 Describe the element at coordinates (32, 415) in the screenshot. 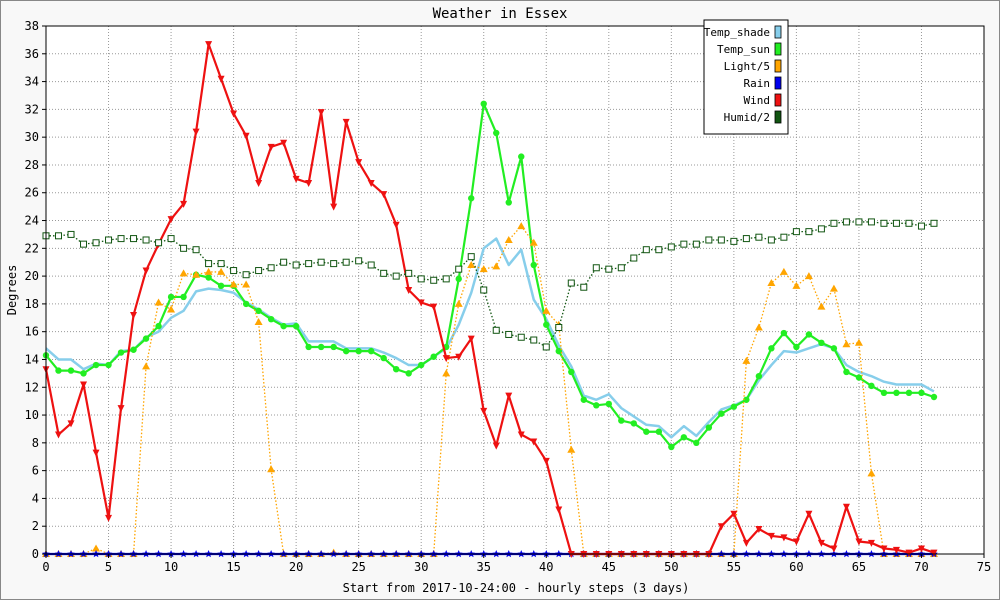

I see `y-tick-label: 10` at that location.